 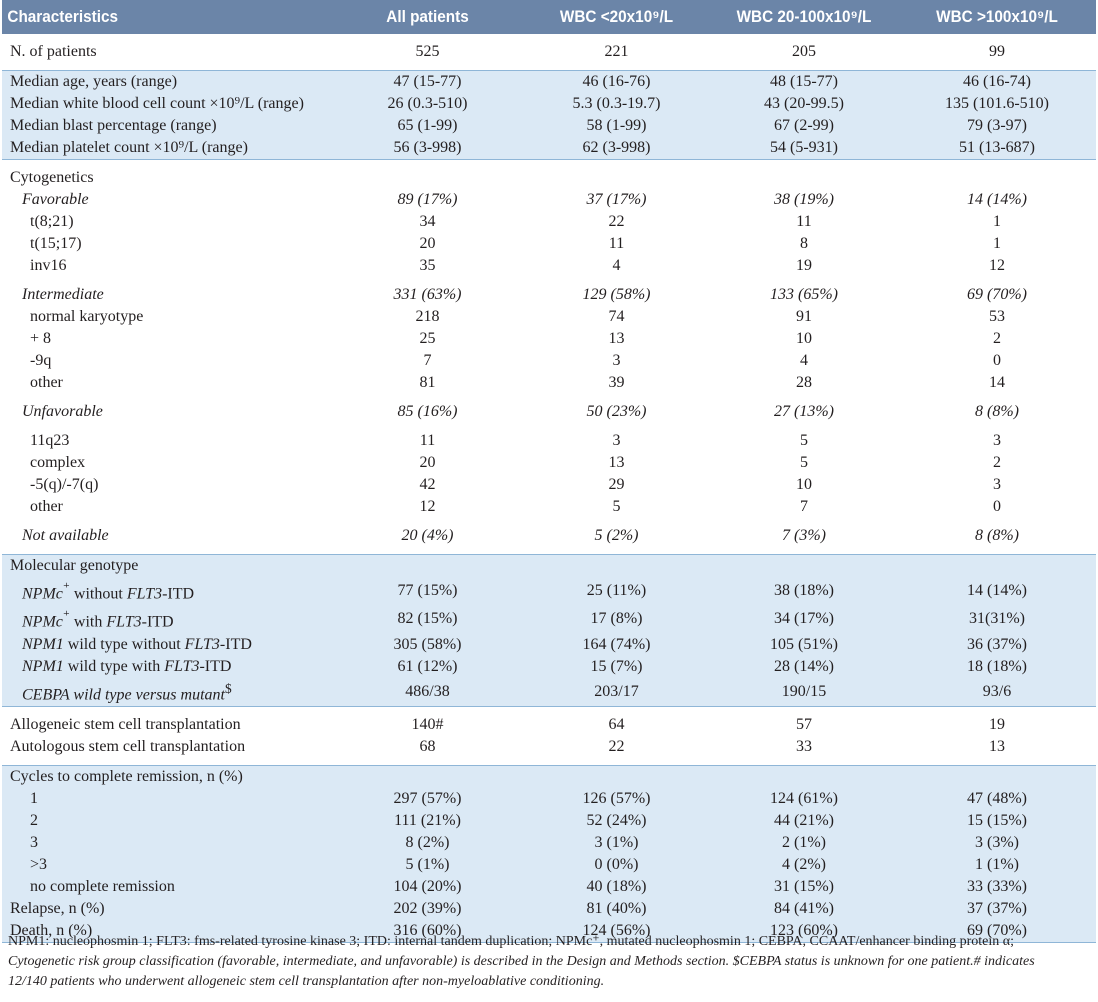 What do you see at coordinates (804, 382) in the screenshot?
I see `cell: 28` at bounding box center [804, 382].